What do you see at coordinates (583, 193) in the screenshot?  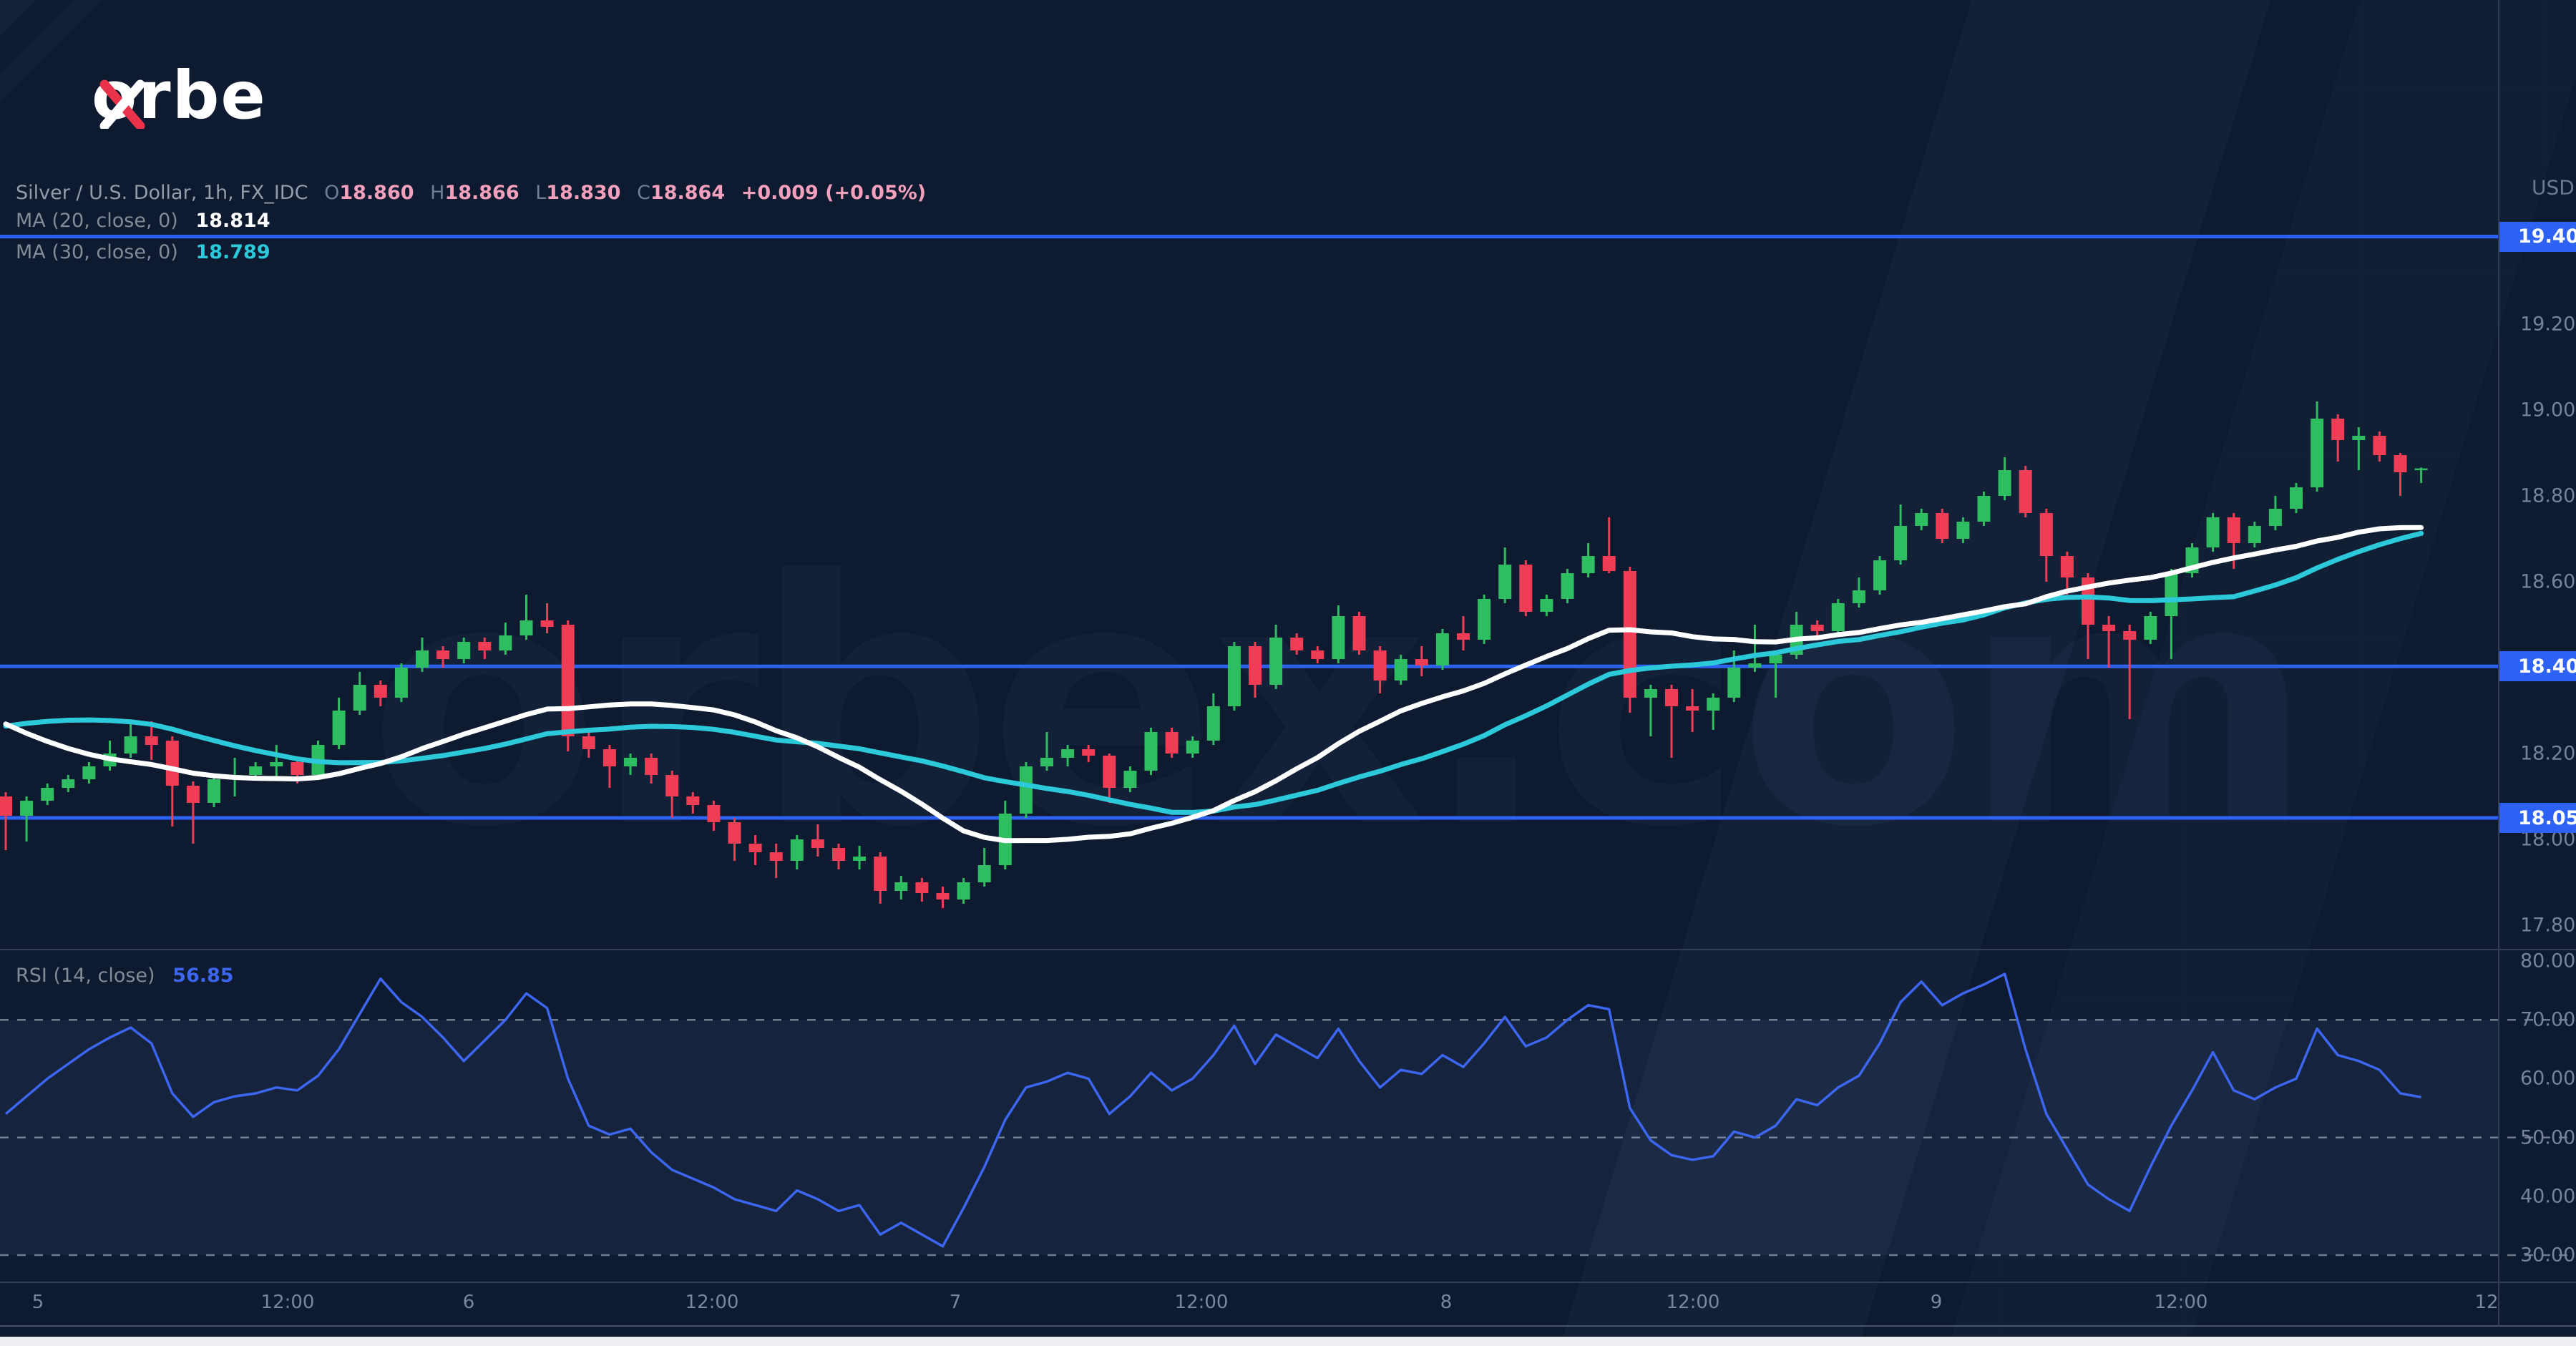 I see `low-value: 18.830` at bounding box center [583, 193].